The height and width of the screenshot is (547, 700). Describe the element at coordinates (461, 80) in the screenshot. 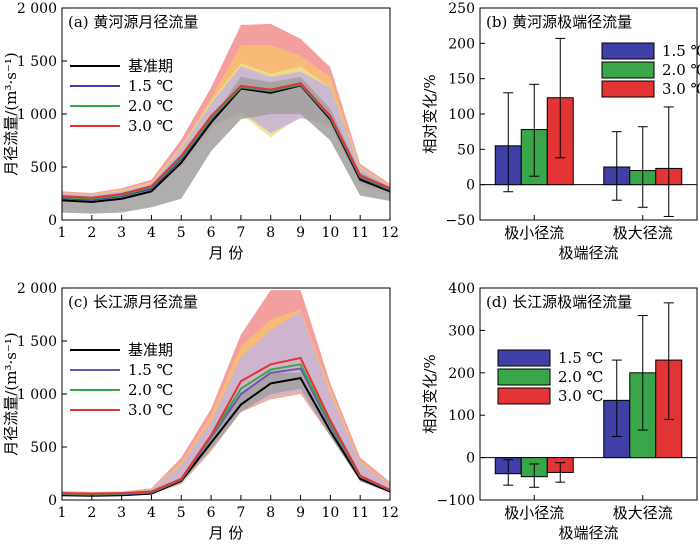

I see `y-tick-label: 150` at that location.